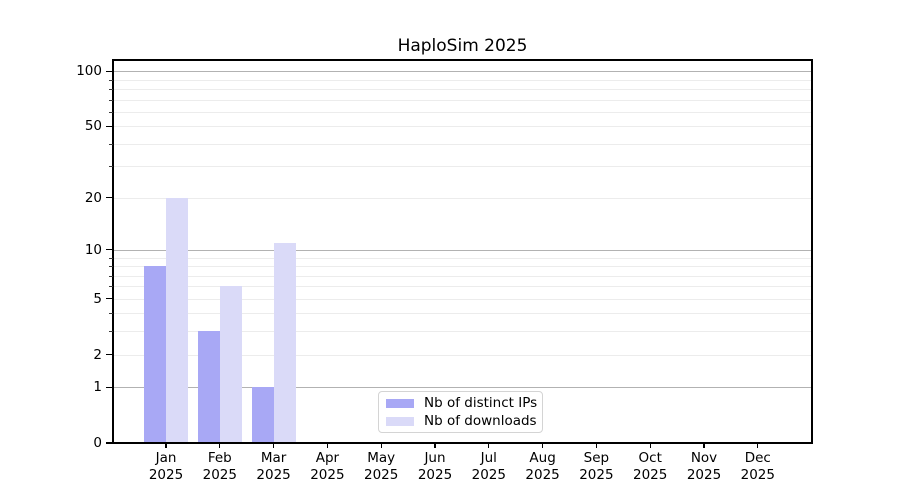  What do you see at coordinates (97, 387) in the screenshot?
I see `y-tick-label: 1` at bounding box center [97, 387].